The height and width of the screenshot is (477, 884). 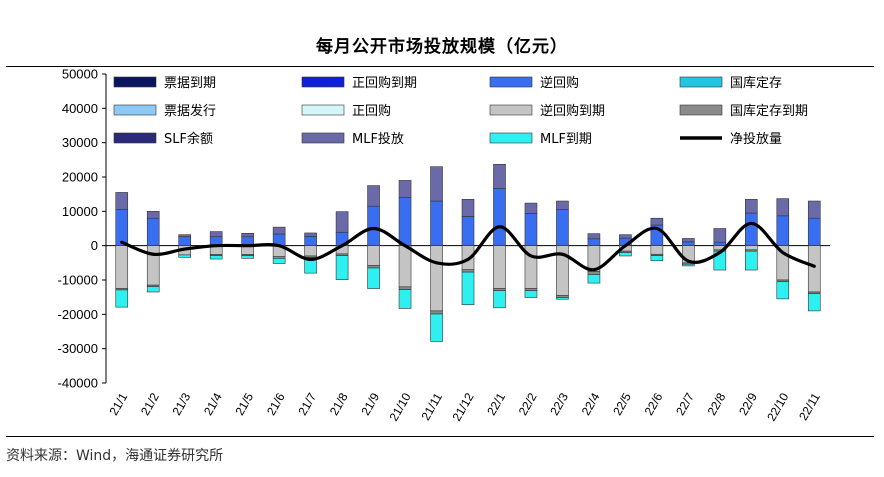 I want to click on x-tick-label: 22/8, so click(x=717, y=404).